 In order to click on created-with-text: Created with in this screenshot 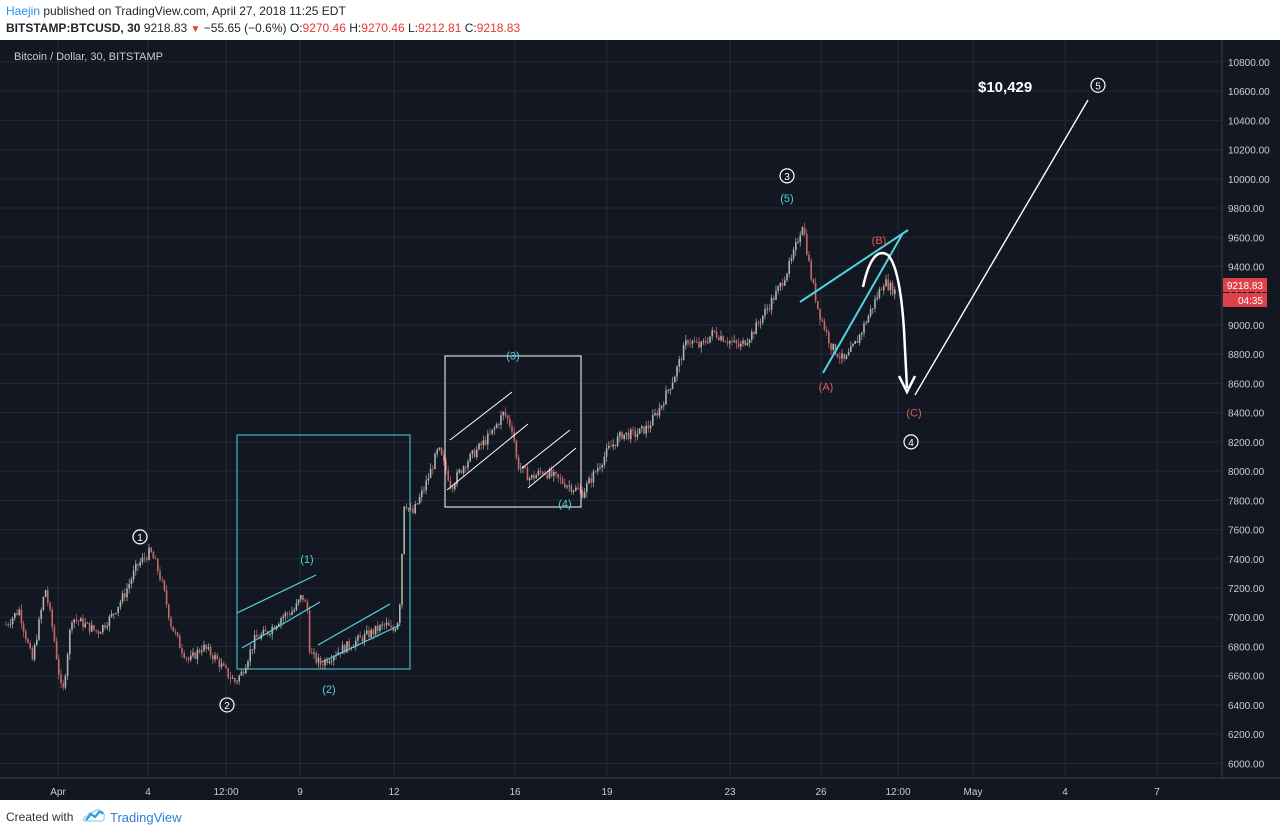, I will do `click(40, 817)`.